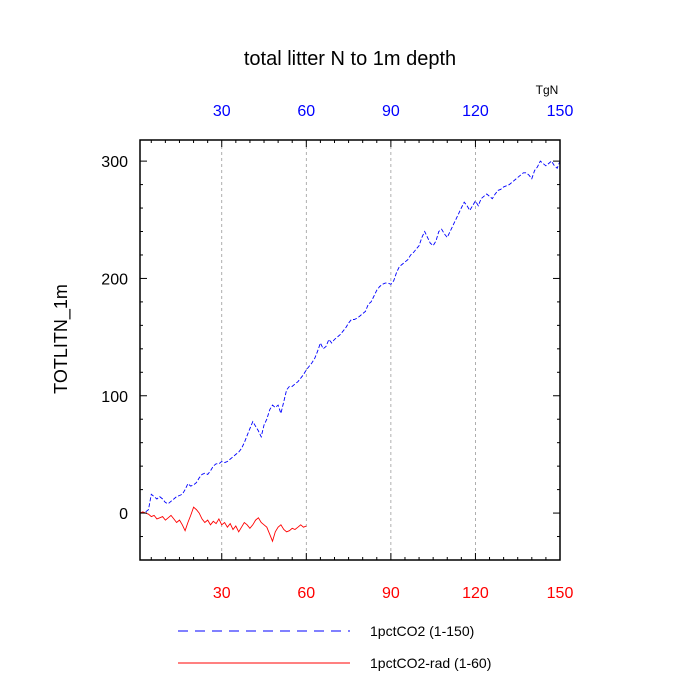  Describe the element at coordinates (391, 111) in the screenshot. I see `x-tick-label-top: 90` at that location.